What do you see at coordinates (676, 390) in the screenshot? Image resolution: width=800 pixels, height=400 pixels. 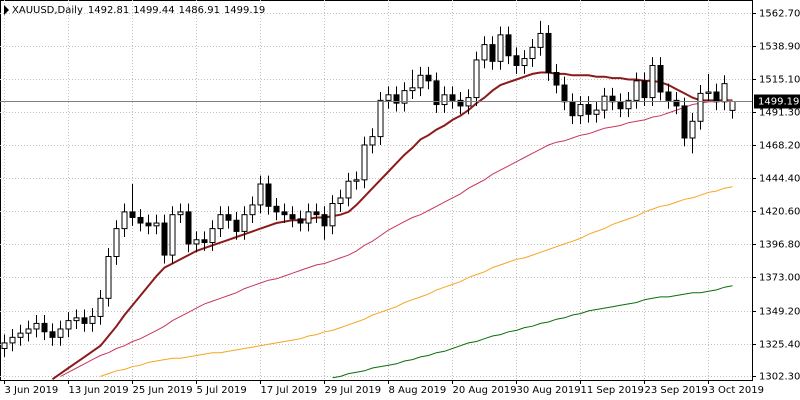 I see `x-tick-label: 23 Sep 2019` at bounding box center [676, 390].